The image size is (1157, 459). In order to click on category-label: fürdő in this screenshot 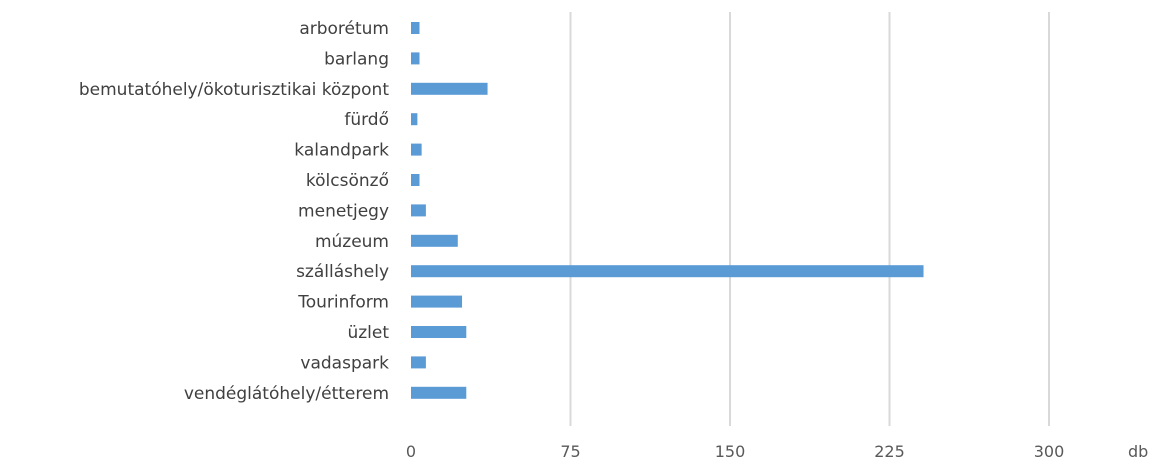, I will do `click(366, 120)`.